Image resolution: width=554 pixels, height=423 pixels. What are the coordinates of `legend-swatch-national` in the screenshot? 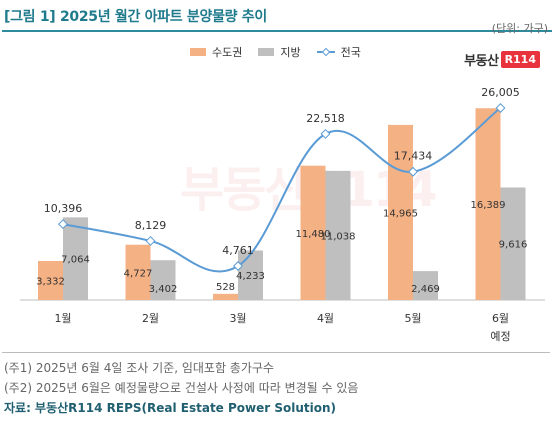 It's located at (325, 52).